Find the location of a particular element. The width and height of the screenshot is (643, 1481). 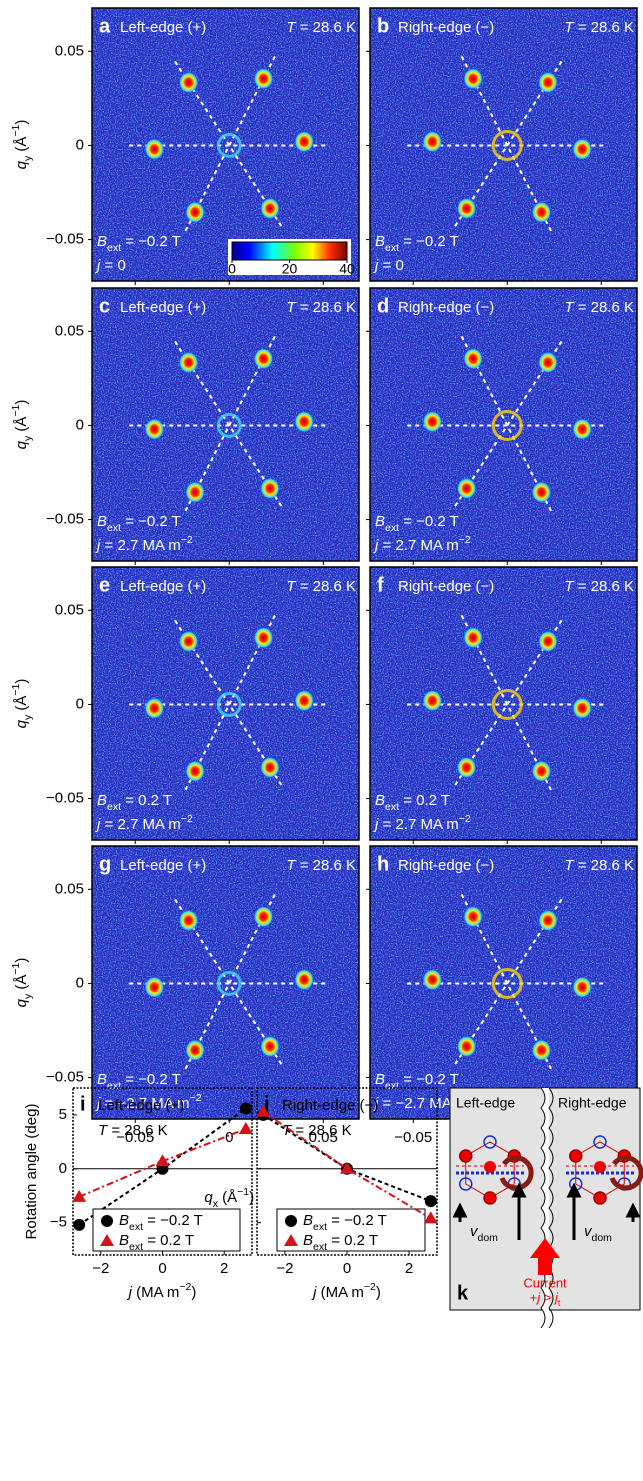

plot-frame is located at coordinates (347, 1171).